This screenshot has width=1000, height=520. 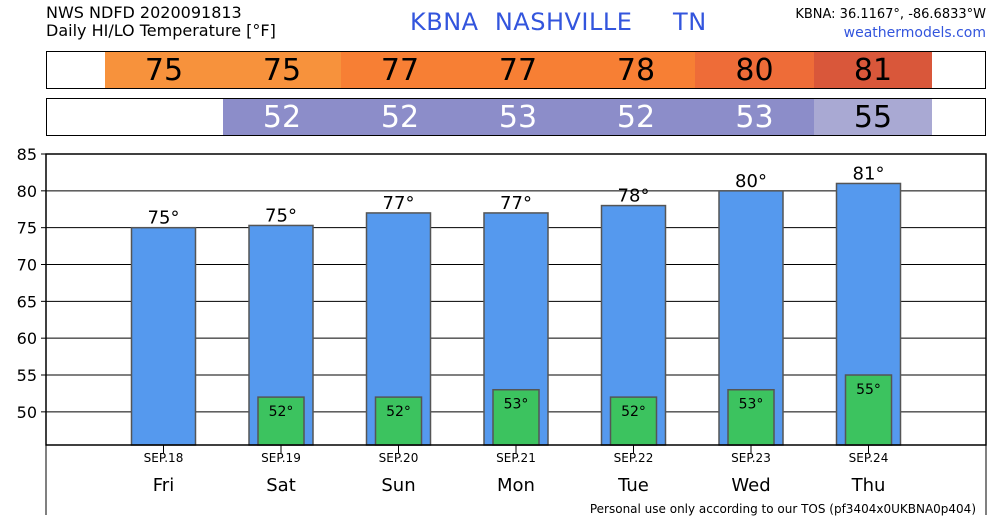 What do you see at coordinates (634, 196) in the screenshot?
I see `hi-bar-label: 78°` at bounding box center [634, 196].